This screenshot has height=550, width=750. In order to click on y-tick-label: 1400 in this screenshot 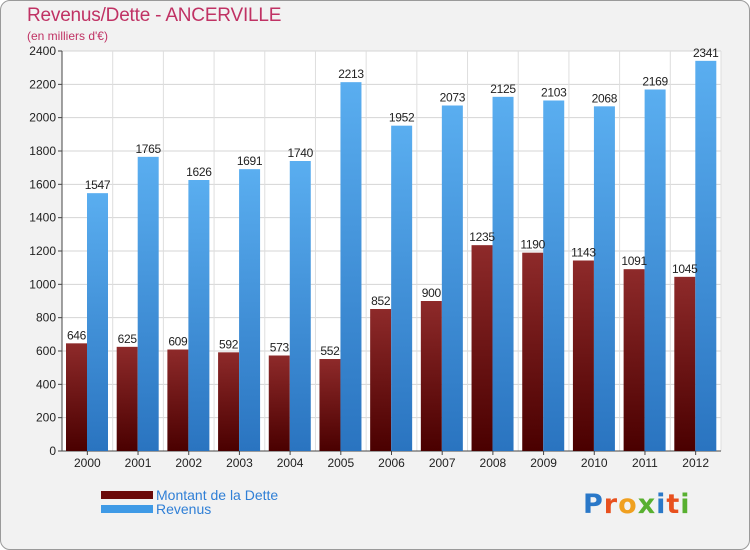, I will do `click(42, 218)`.